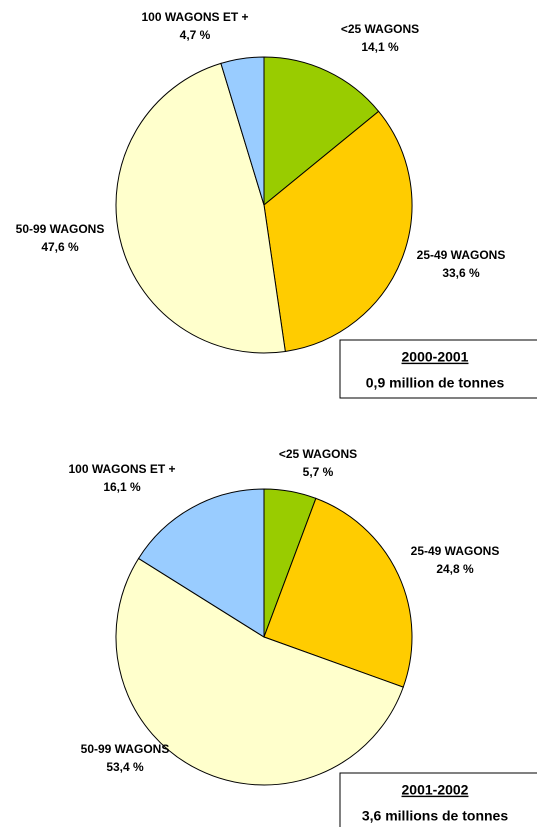 The image size is (537, 827). Describe the element at coordinates (435, 357) in the screenshot. I see `chart-title: 2000-2001` at that location.